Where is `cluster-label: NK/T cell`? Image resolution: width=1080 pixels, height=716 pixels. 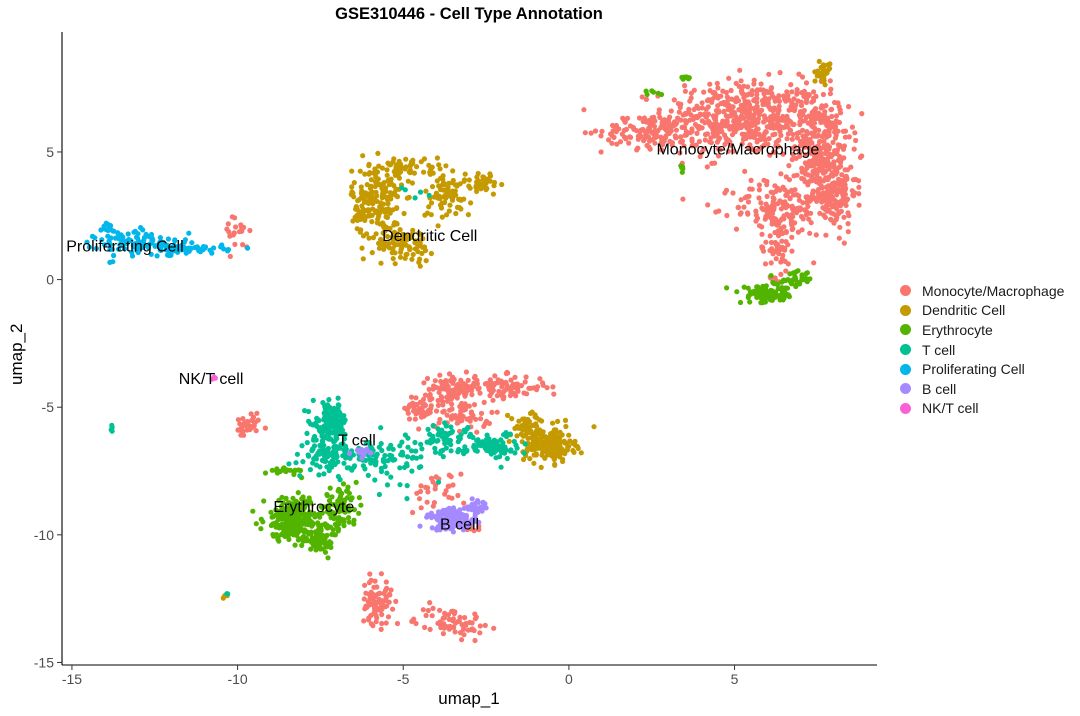
cluster-label: NK/T cell is located at coordinates (211, 379).